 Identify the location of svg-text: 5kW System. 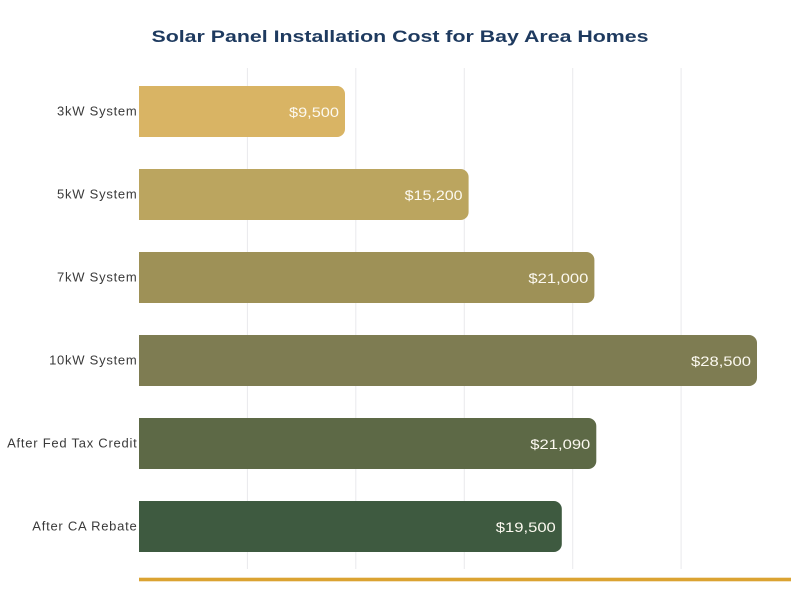
(97, 193).